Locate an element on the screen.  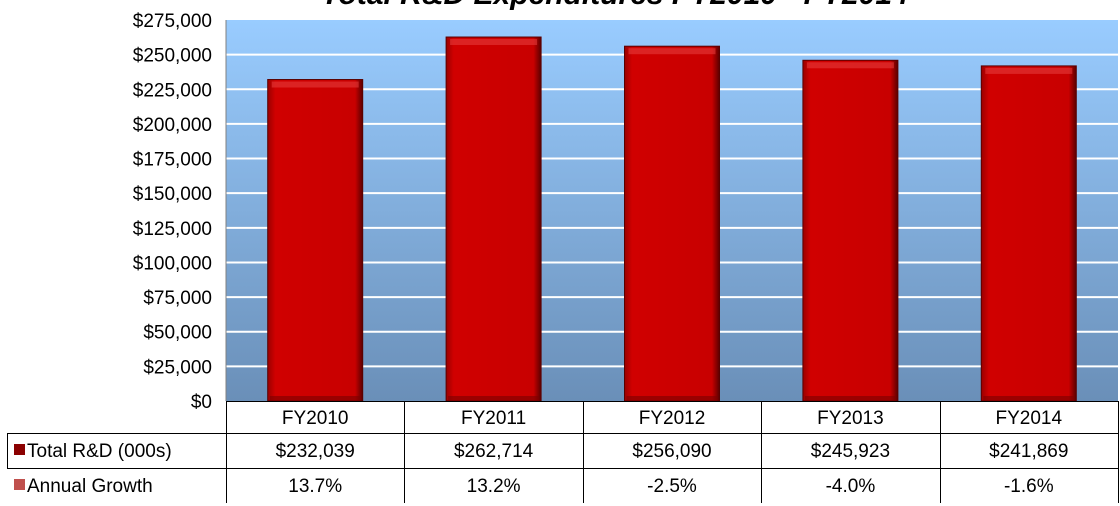
y-tick-label: $275,000 is located at coordinates (172, 21).